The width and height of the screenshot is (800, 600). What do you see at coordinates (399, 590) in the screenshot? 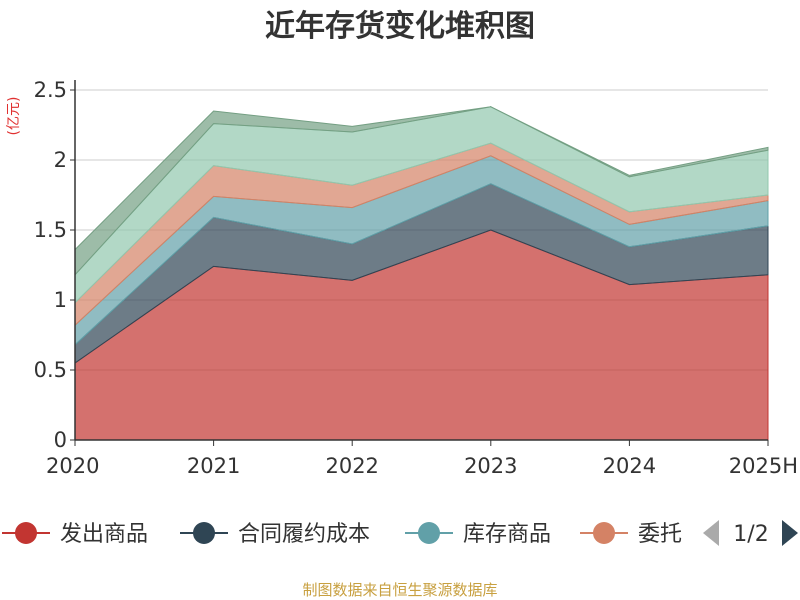
I see `source-note: 制图数据来自恒生聚源数据库` at bounding box center [399, 590].